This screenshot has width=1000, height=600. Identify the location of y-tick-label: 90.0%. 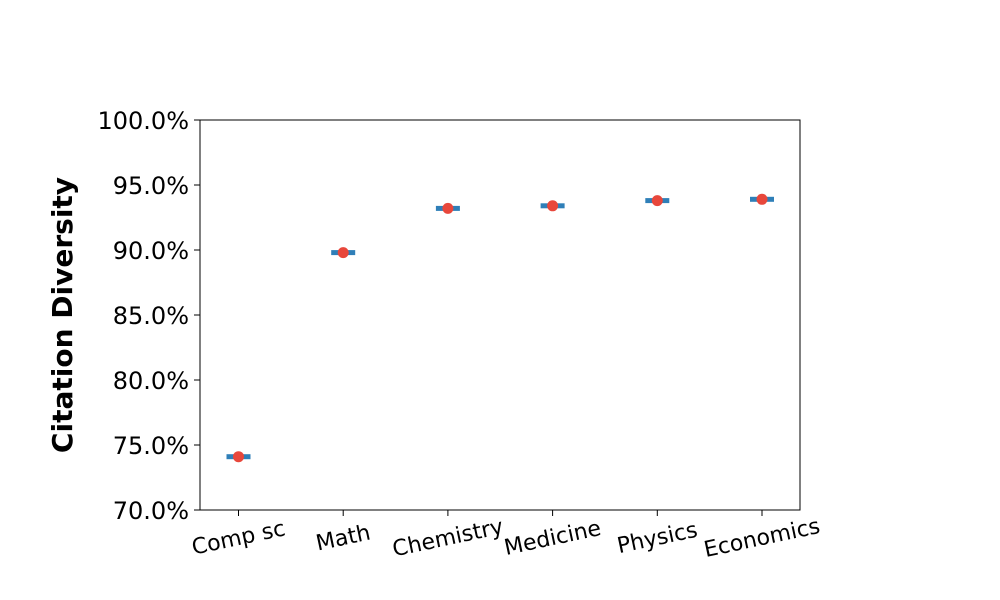
(151, 251).